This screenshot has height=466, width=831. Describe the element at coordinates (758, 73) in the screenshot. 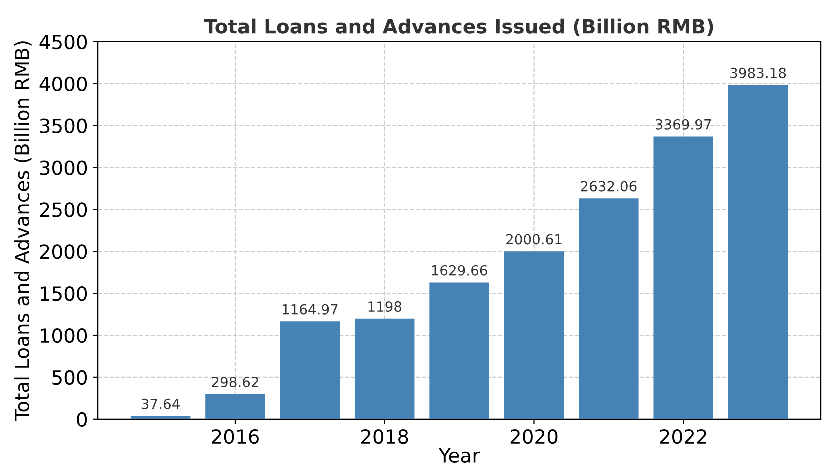

I see `data-label: 3983.18` at that location.